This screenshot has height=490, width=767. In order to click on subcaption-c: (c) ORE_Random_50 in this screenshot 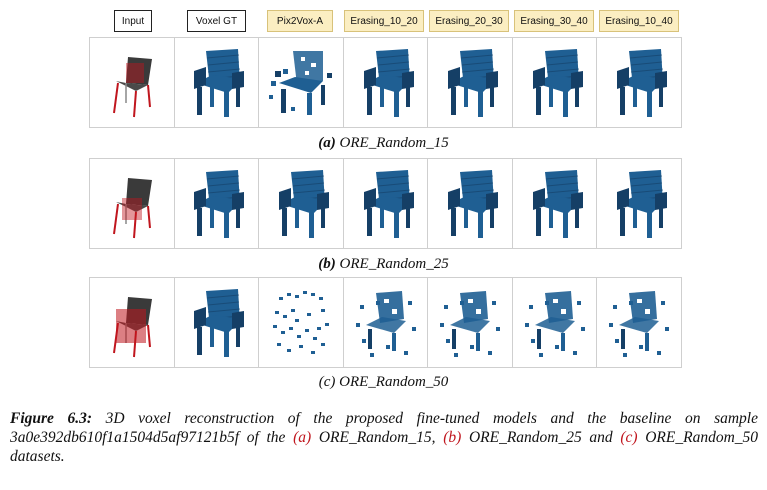, I will do `click(383, 382)`.